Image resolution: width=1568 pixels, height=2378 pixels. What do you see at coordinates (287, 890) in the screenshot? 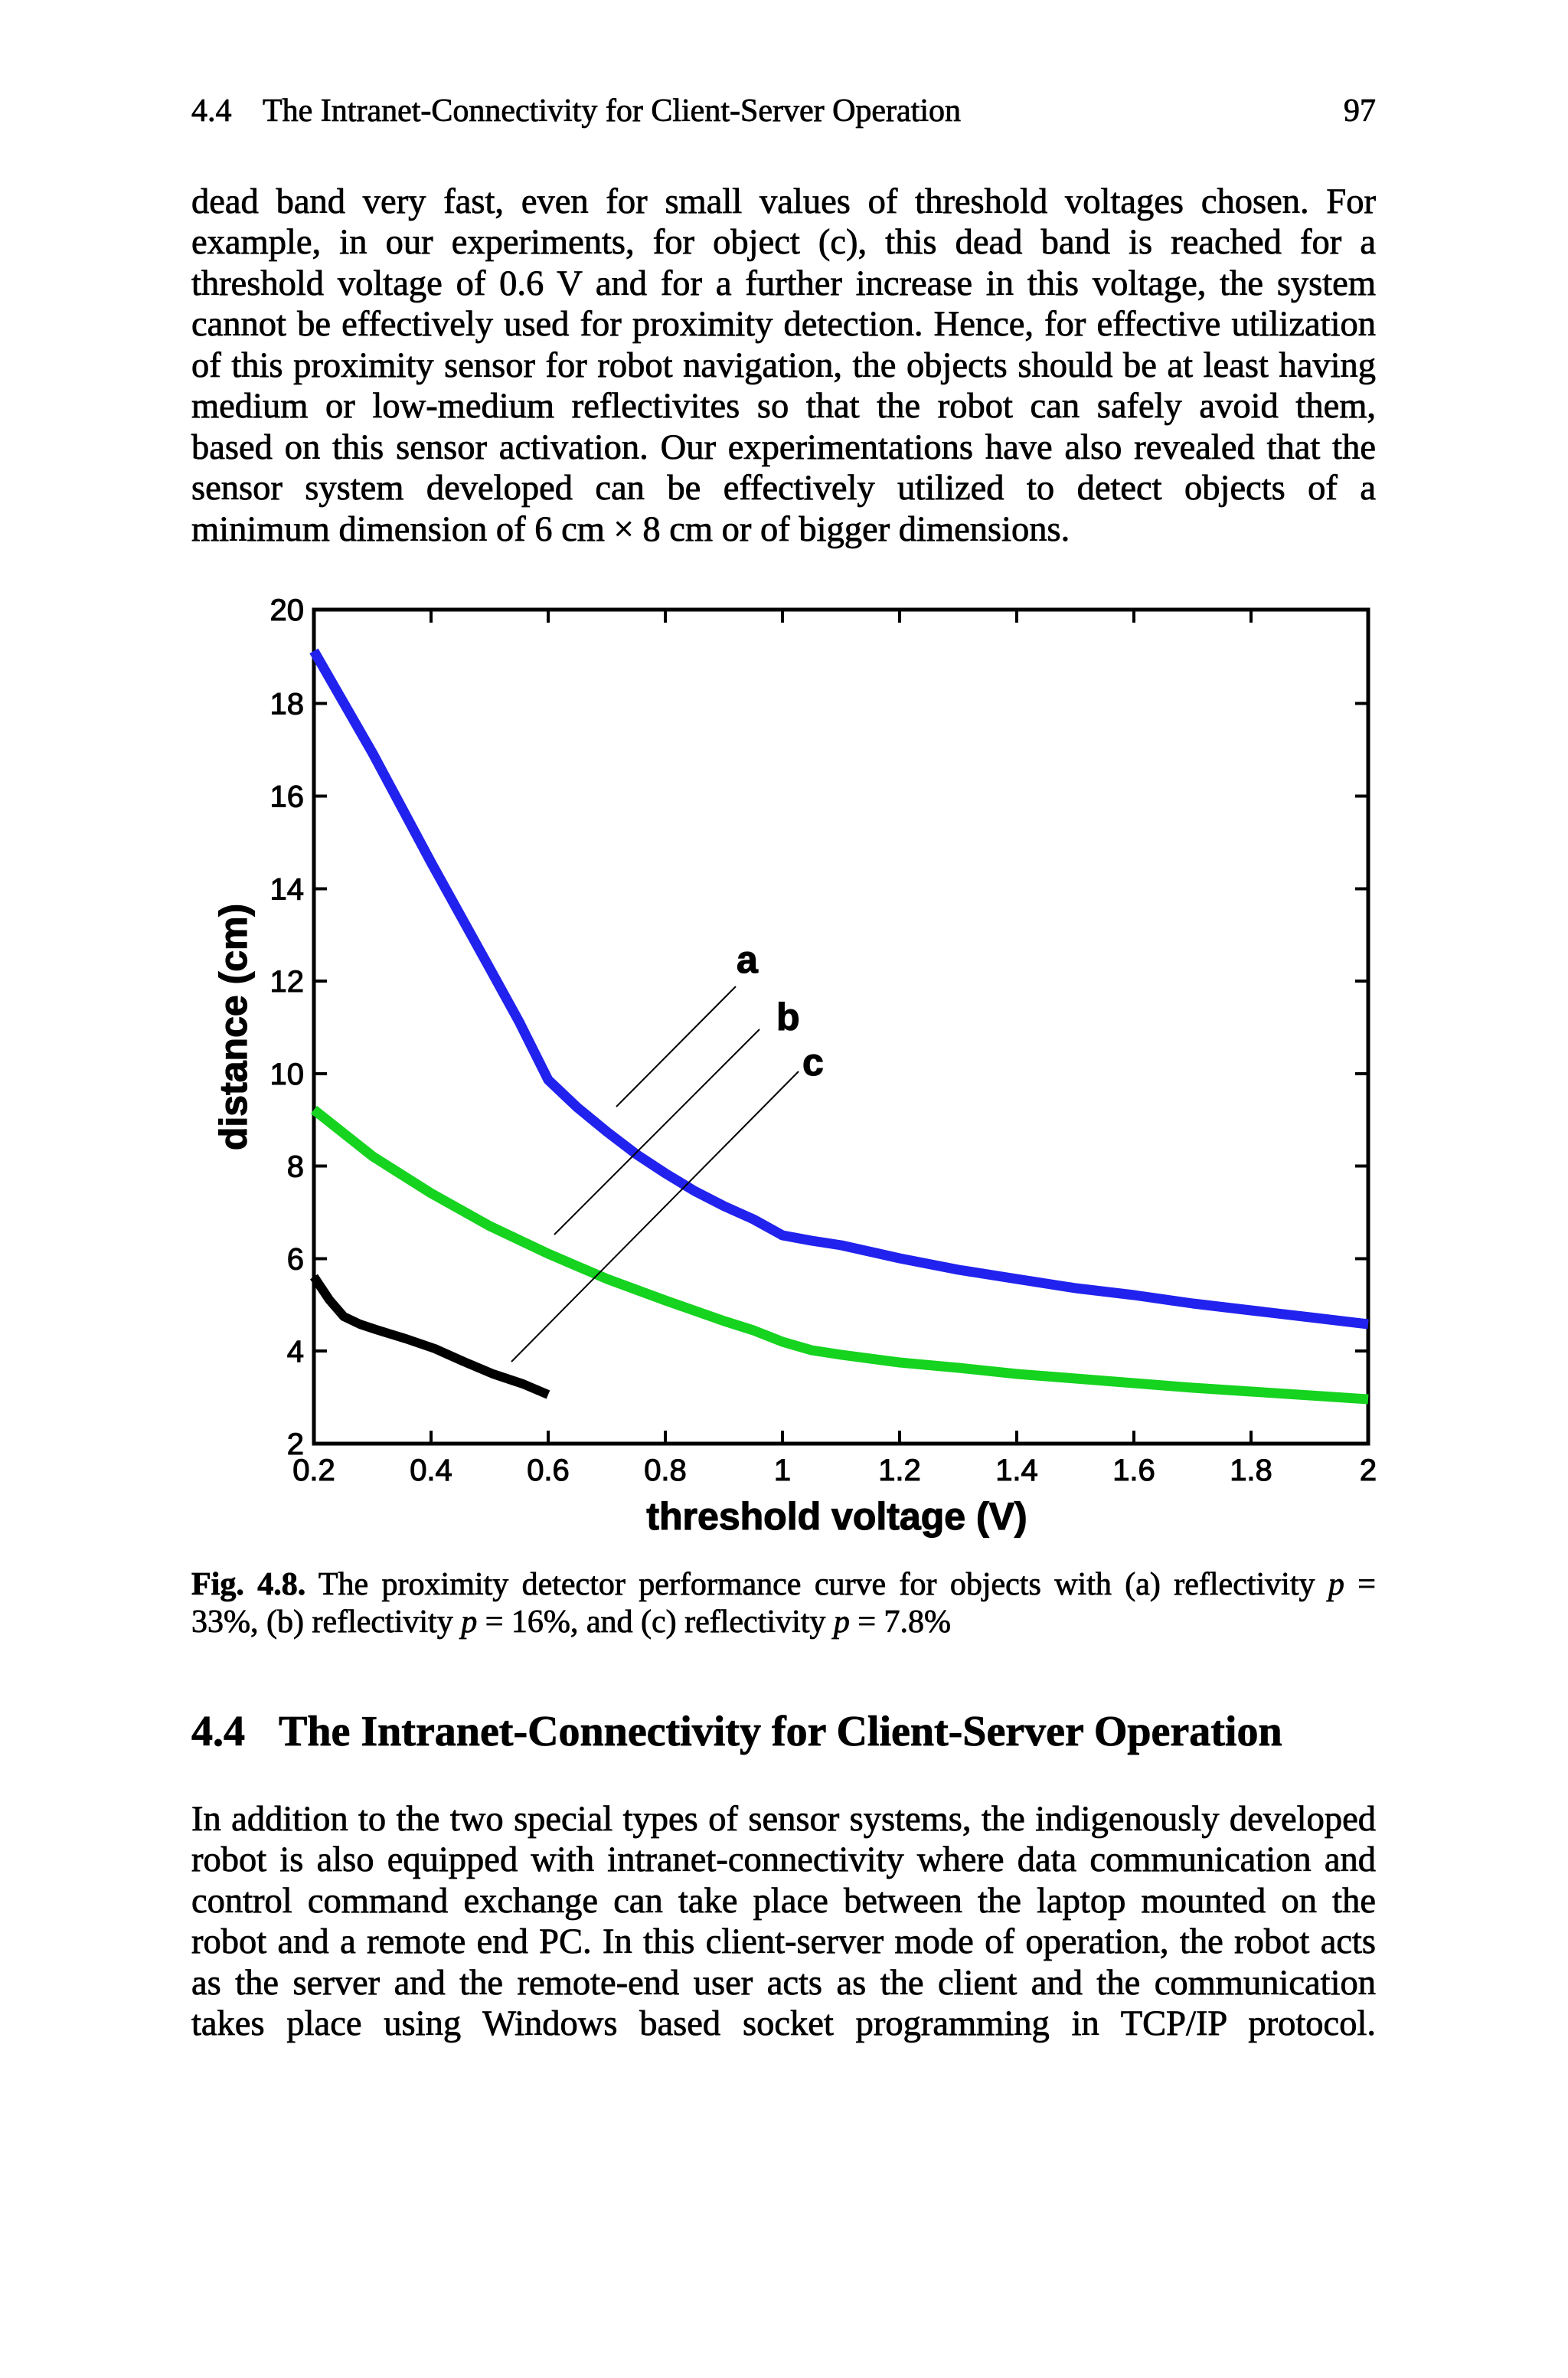
I see `svg-text: 14` at bounding box center [287, 890].